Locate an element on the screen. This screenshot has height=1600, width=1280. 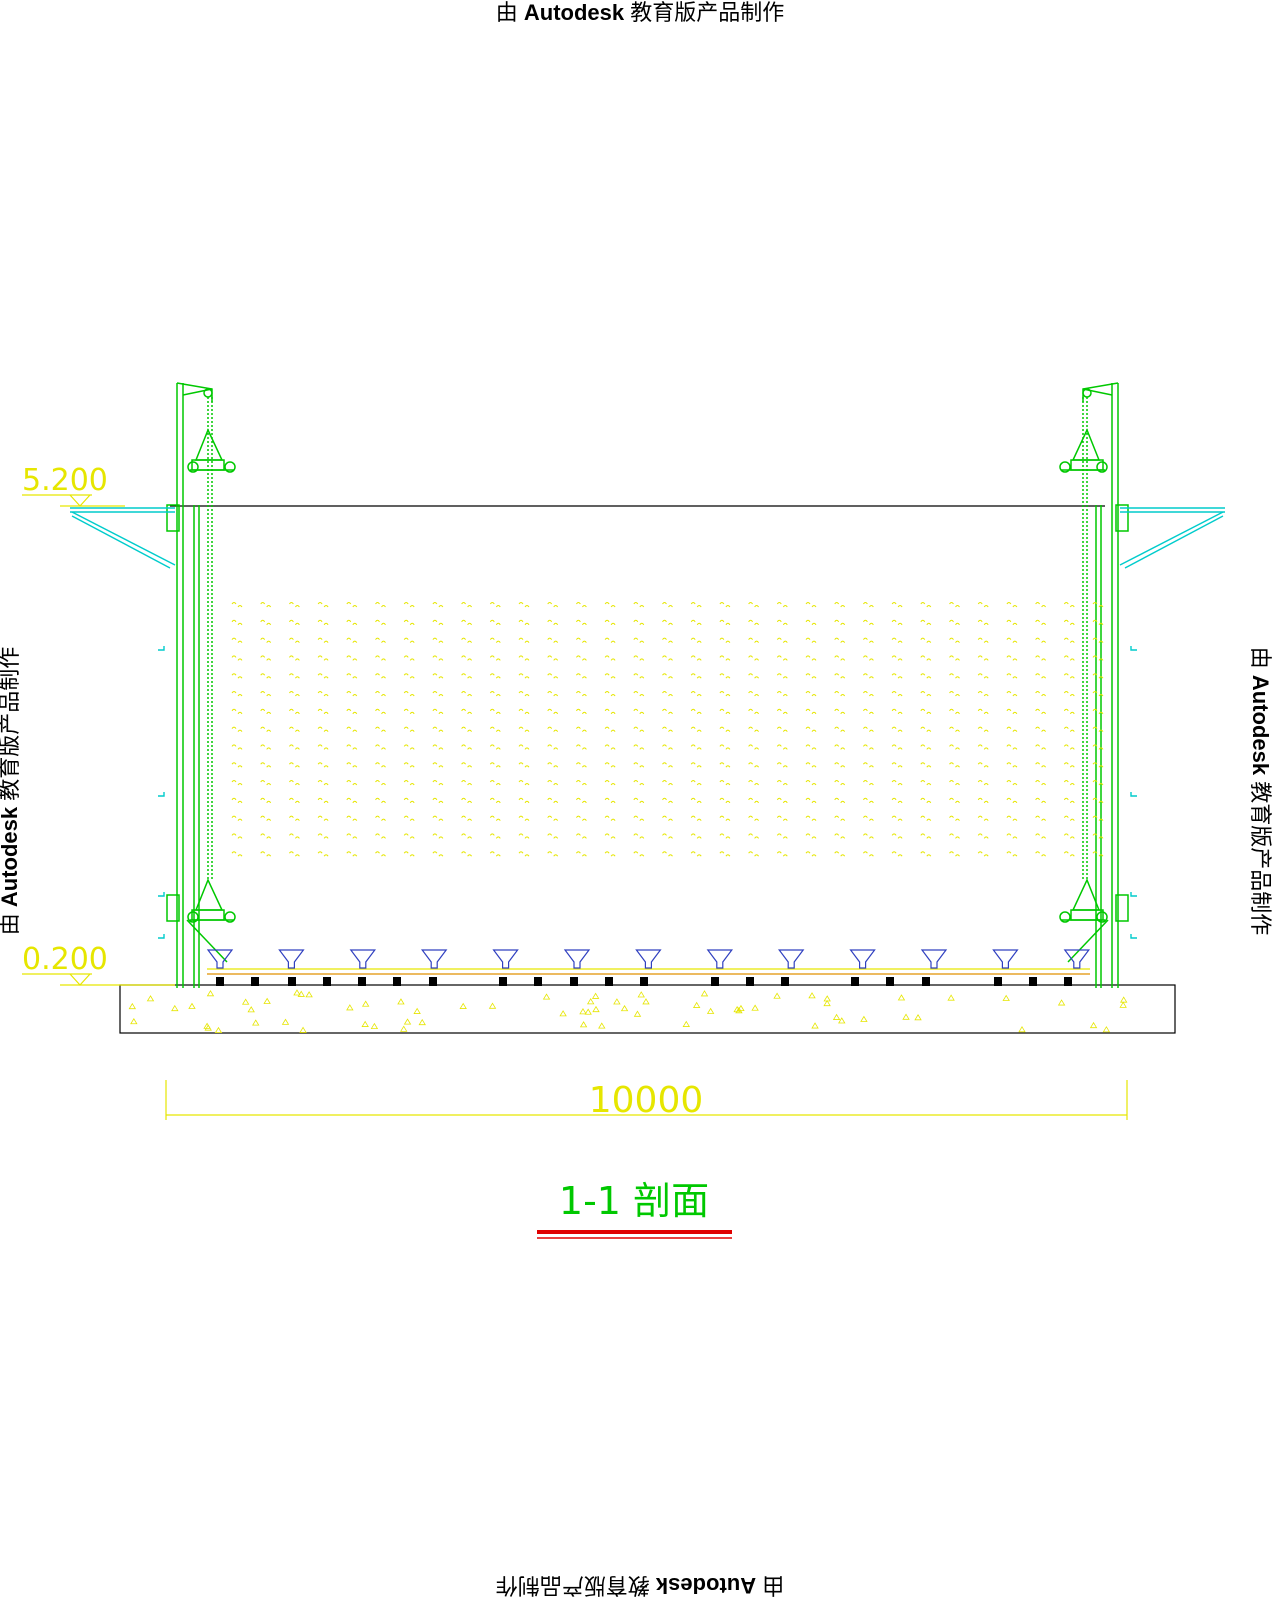
watermark-top: 由 Autodesk 教育版产品制作 is located at coordinates (640, 12).